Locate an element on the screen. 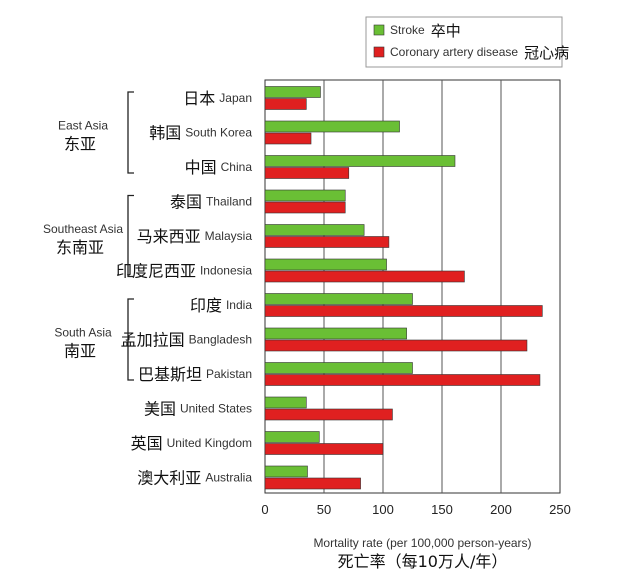 The height and width of the screenshot is (583, 641). category-label-en: Malaysia is located at coordinates (229, 236).